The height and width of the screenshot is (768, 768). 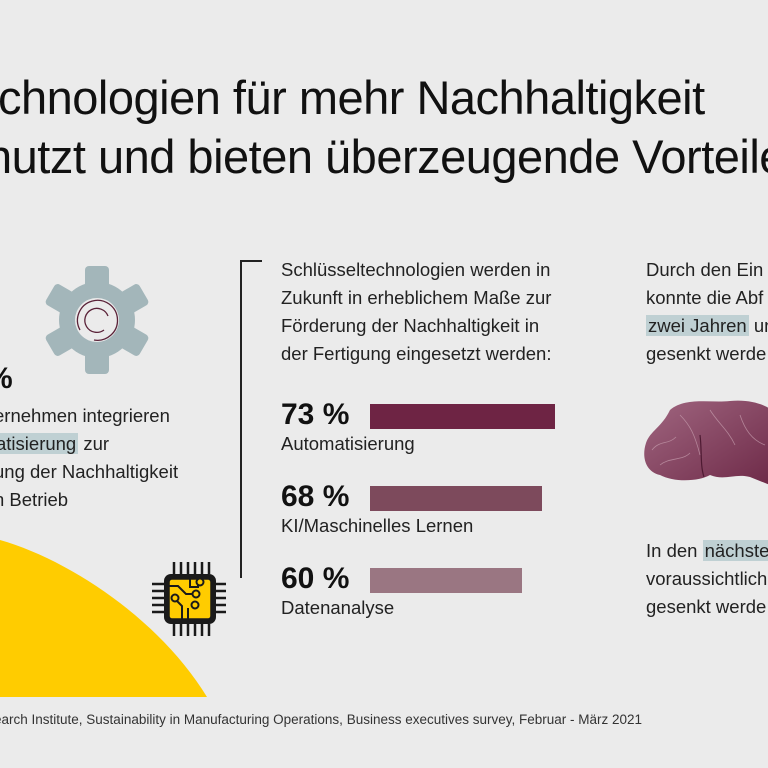 What do you see at coordinates (103, 618) in the screenshot?
I see `yellow-decorative-shape` at bounding box center [103, 618].